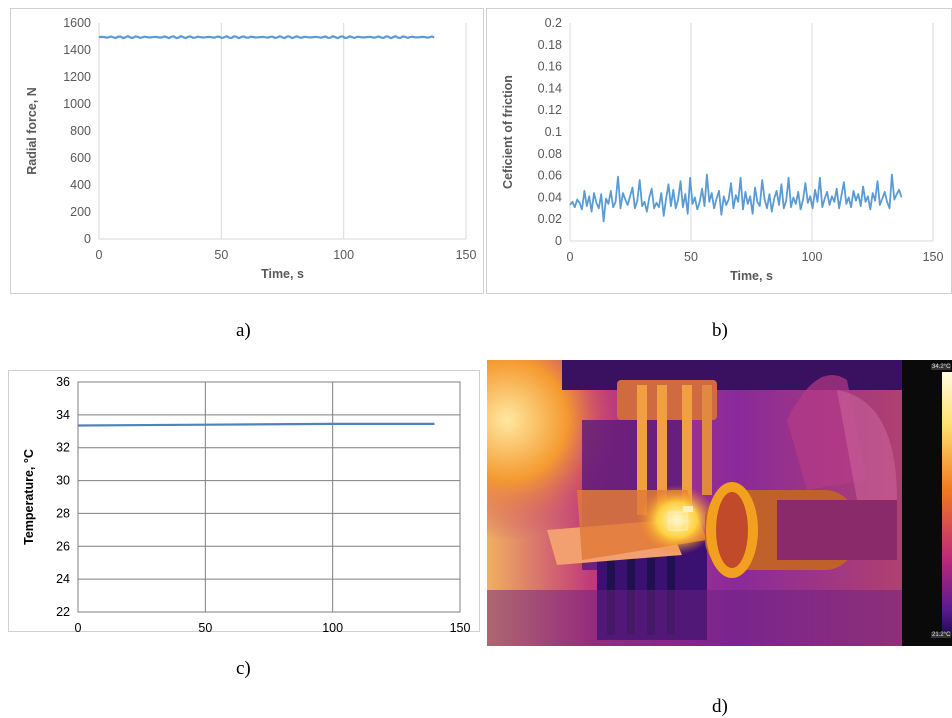 This screenshot has height=718, width=952. Describe the element at coordinates (63, 448) in the screenshot. I see `y-tick-label-5: 32` at that location.